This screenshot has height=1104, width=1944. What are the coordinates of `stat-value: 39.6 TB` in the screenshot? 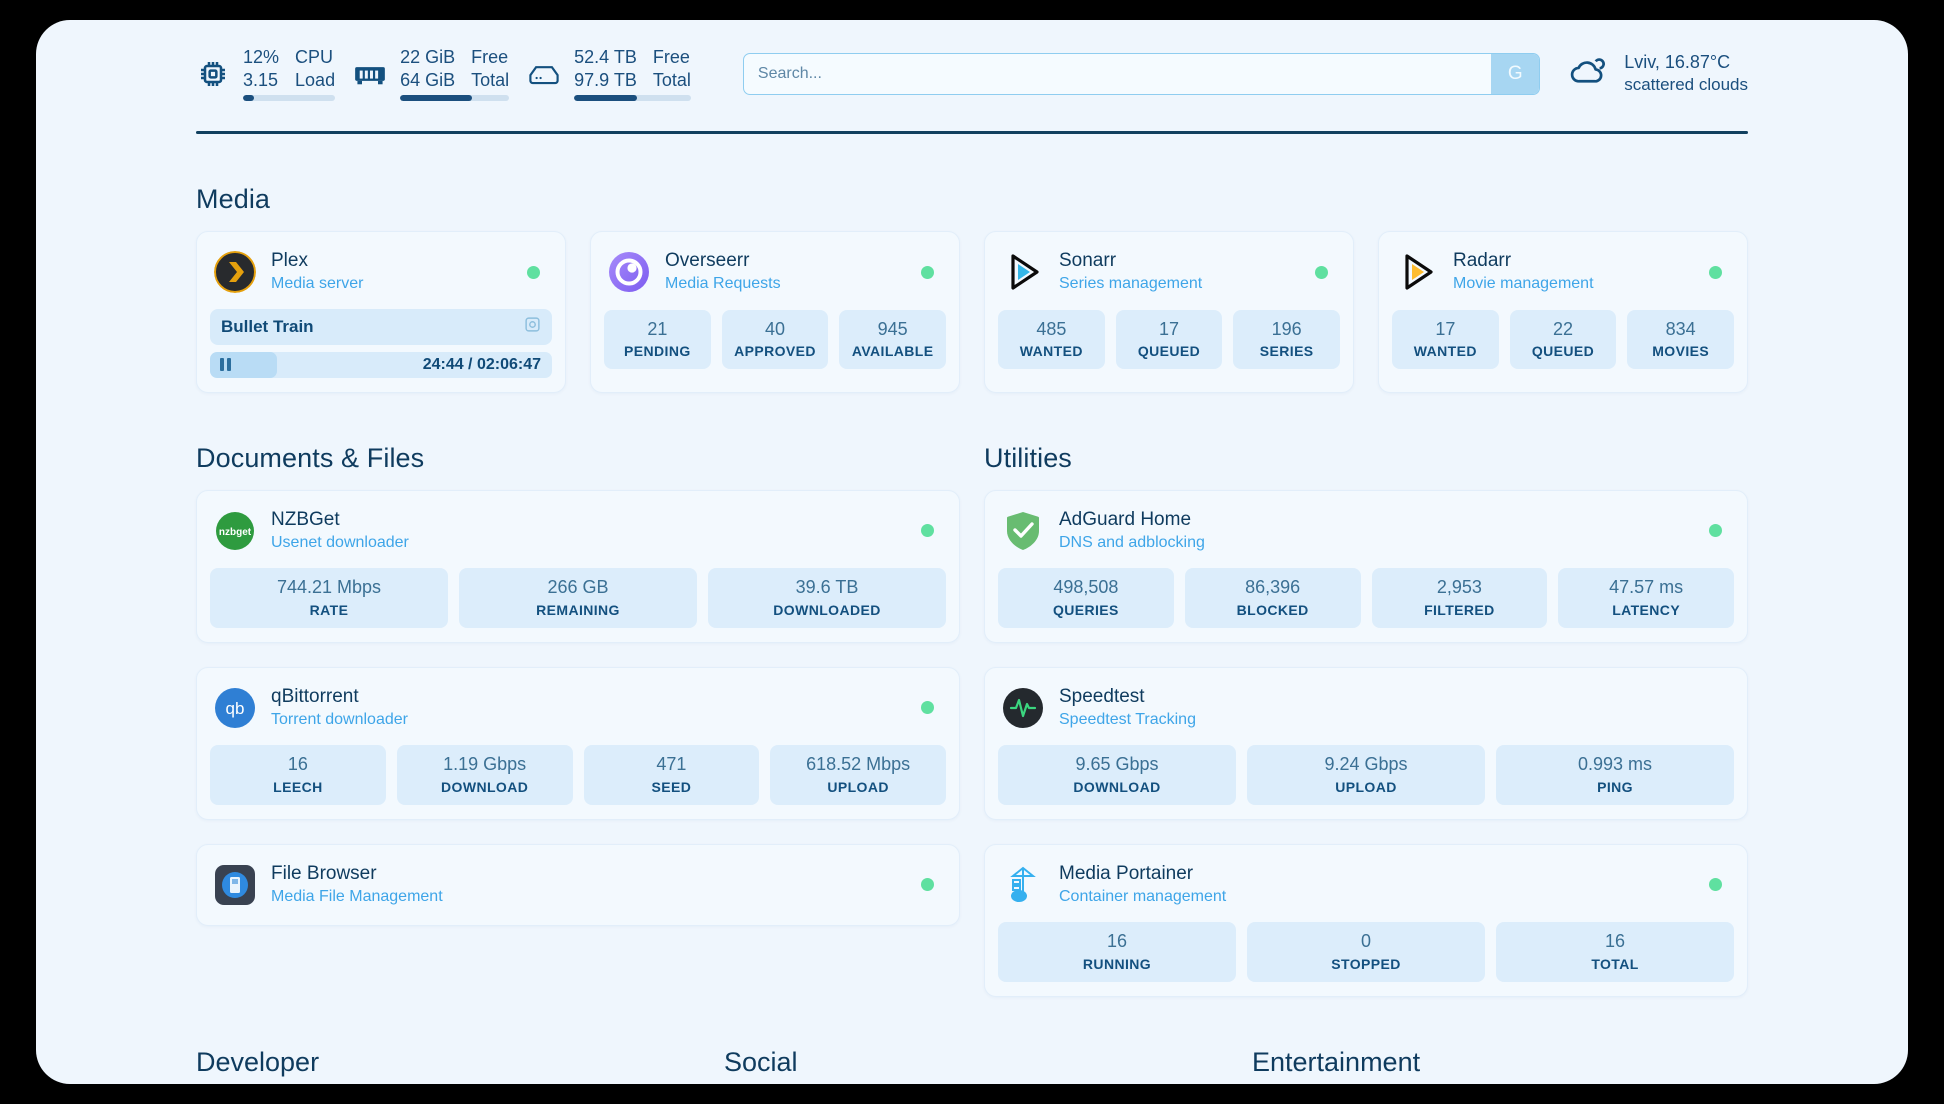 It's located at (827, 587).